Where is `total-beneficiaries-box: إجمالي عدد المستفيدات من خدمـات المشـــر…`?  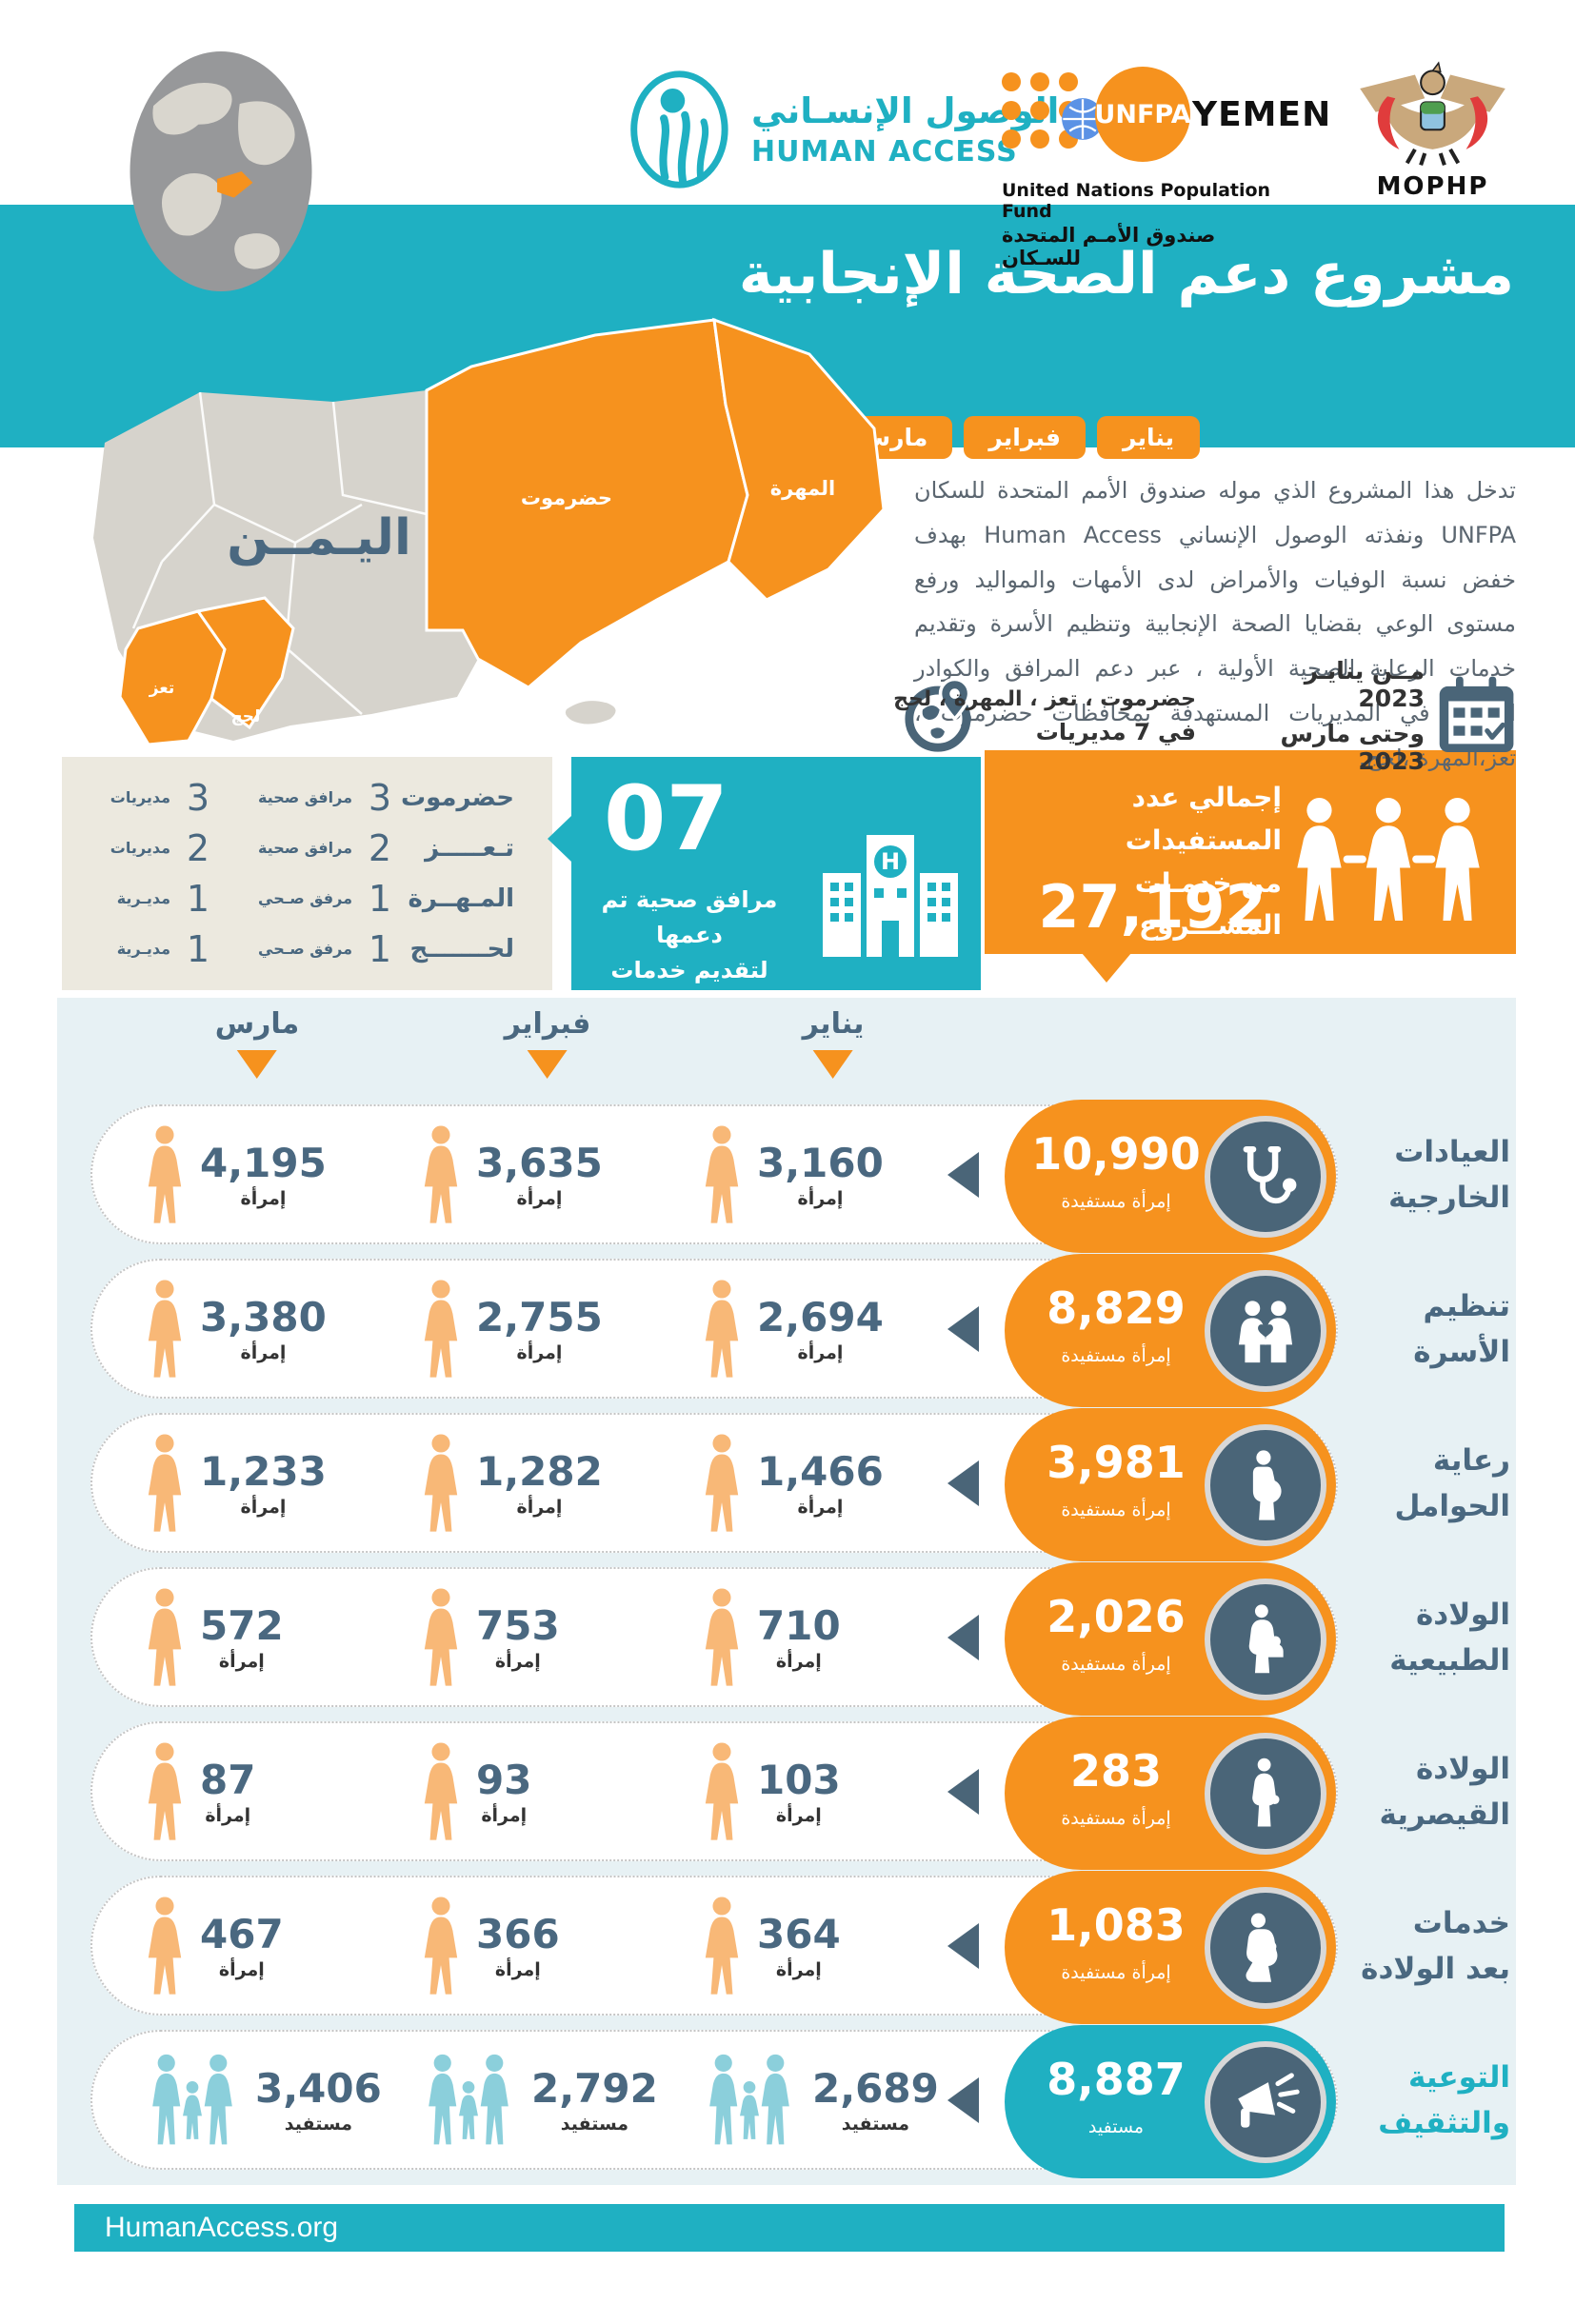
total-beneficiaries-box: إجمالي عدد المستفيدات من خدمـات المشـــر… is located at coordinates (1250, 866).